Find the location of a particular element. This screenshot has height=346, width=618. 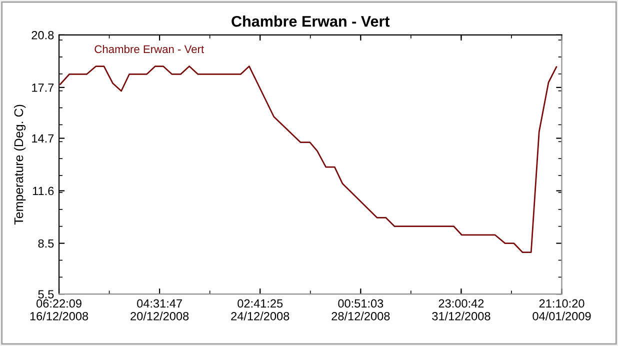

x-tick-label: 02:41:25 24/12/2008 is located at coordinates (260, 309).